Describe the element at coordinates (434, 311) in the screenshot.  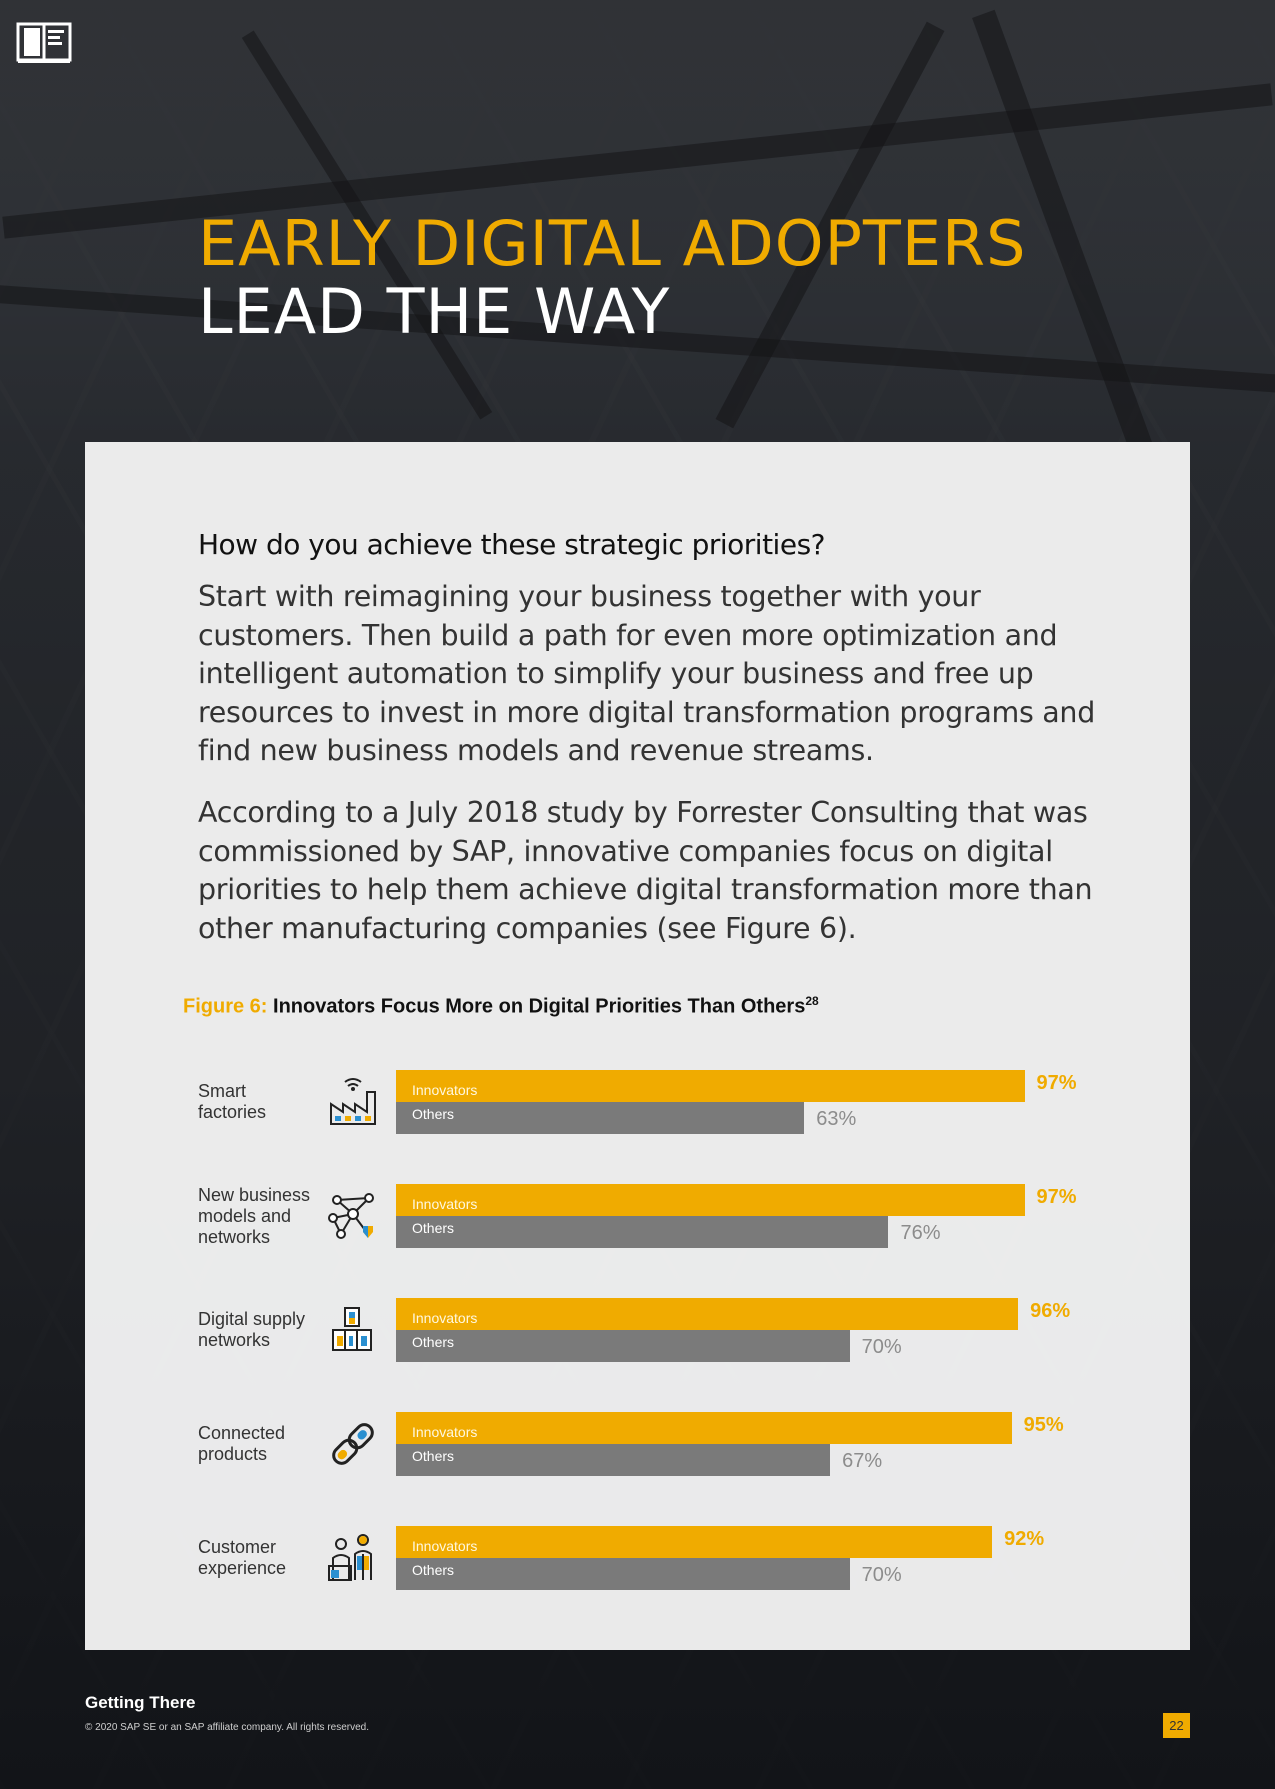
I see `title-line-2: LEAD THE WAY` at that location.